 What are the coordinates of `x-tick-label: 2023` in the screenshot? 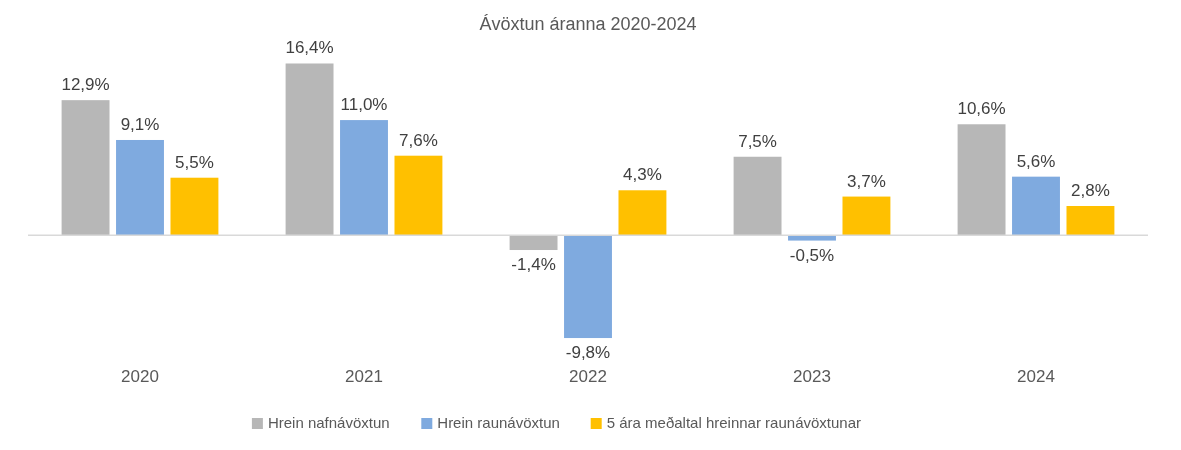 It's located at (812, 376).